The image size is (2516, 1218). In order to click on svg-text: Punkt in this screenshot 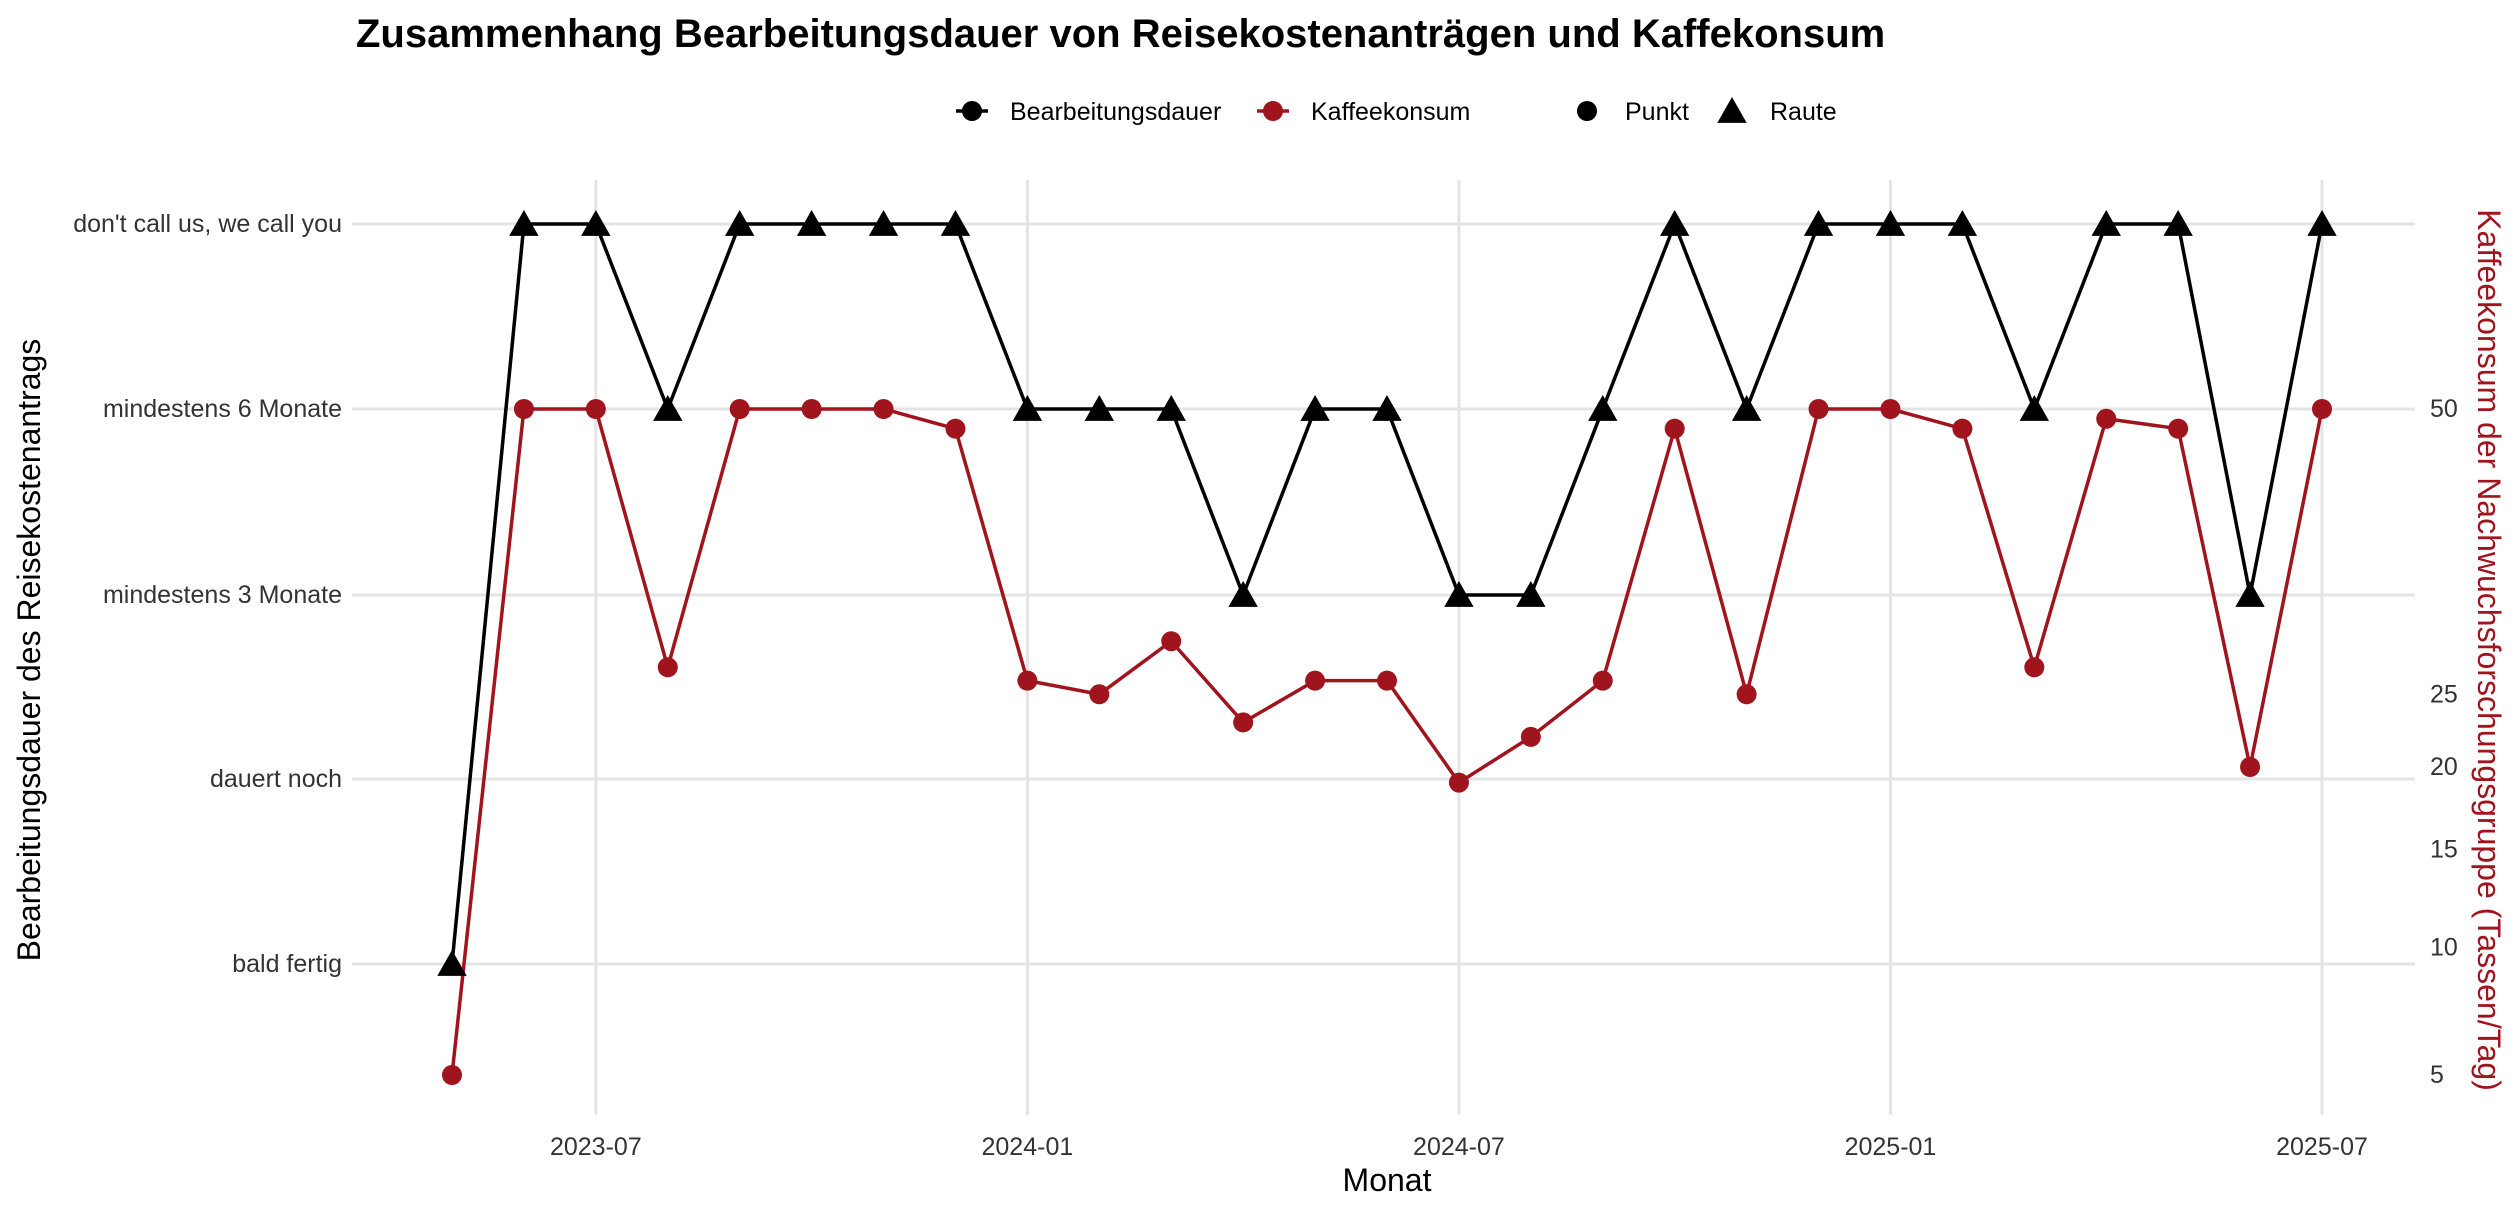, I will do `click(1657, 112)`.